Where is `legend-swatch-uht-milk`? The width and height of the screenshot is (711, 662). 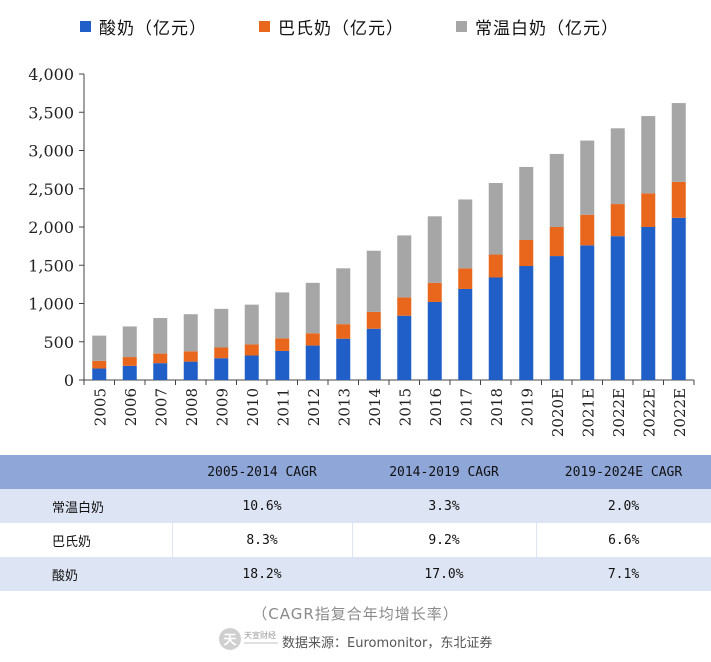
legend-swatch-uht-milk is located at coordinates (461, 26).